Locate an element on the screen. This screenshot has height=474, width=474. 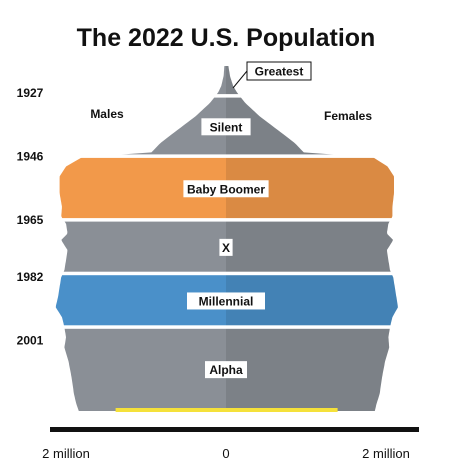
generation-label-baby-boomer: Baby Boomer is located at coordinates (226, 189).